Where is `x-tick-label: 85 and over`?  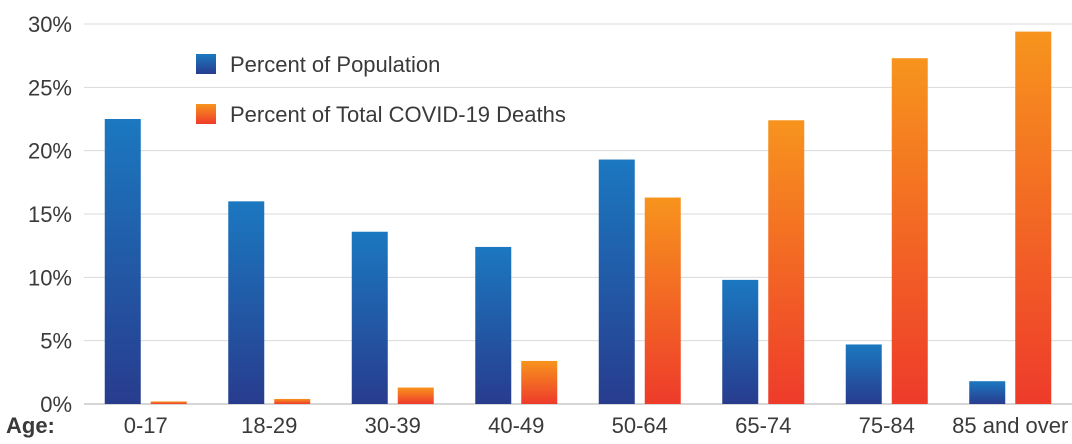
x-tick-label: 85 and over is located at coordinates (1010, 425).